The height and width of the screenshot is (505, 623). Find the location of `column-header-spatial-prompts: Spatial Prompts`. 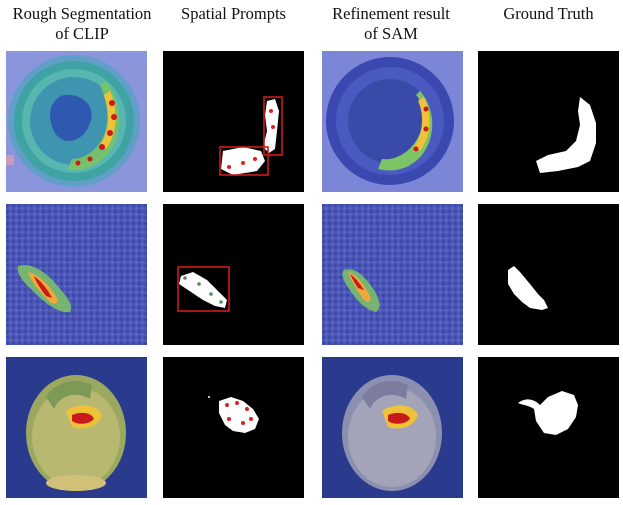

column-header-spatial-prompts: Spatial Prompts is located at coordinates (233, 14).